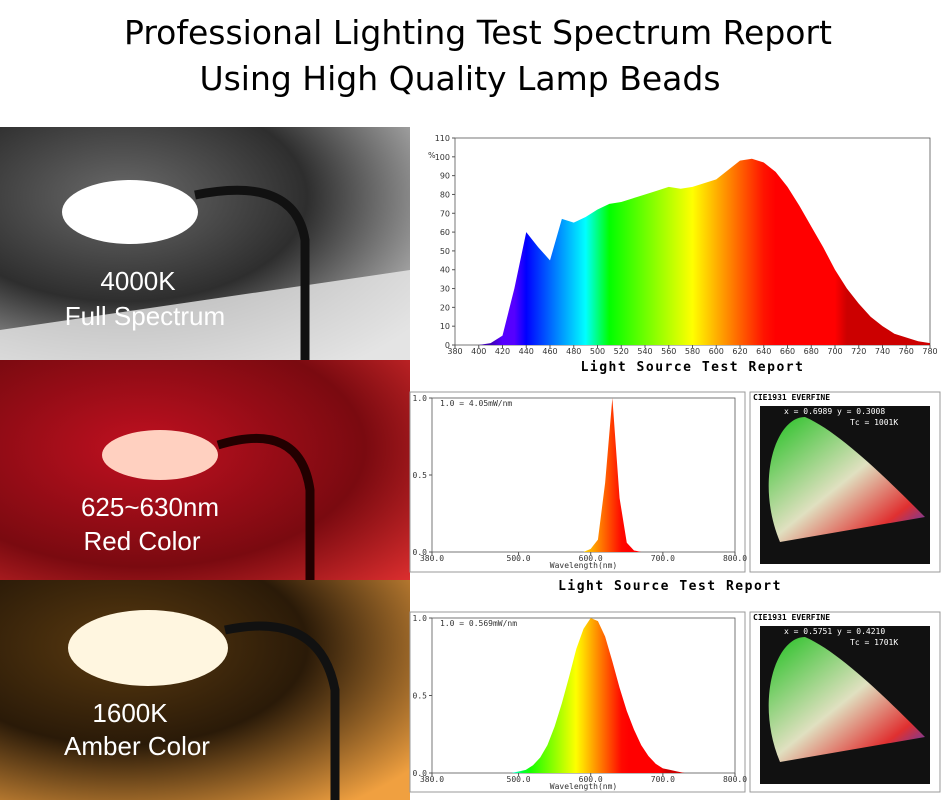 This screenshot has width=946, height=800. What do you see at coordinates (787, 351) in the screenshot?
I see `x-tick-label: 660` at bounding box center [787, 351].